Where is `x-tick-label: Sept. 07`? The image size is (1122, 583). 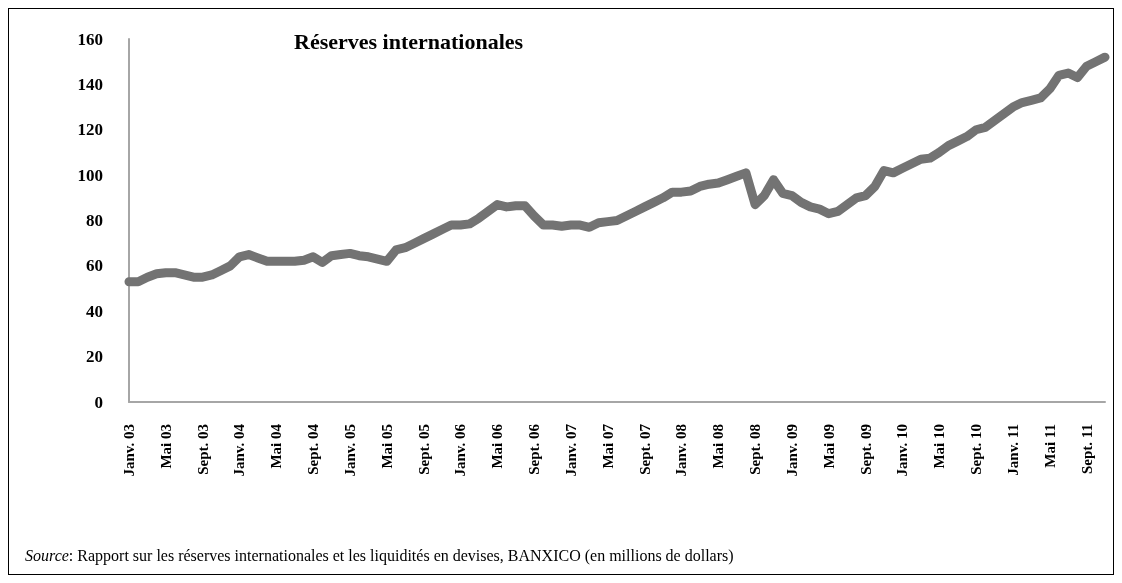
x-tick-label: Sept. 07 is located at coordinates (644, 449).